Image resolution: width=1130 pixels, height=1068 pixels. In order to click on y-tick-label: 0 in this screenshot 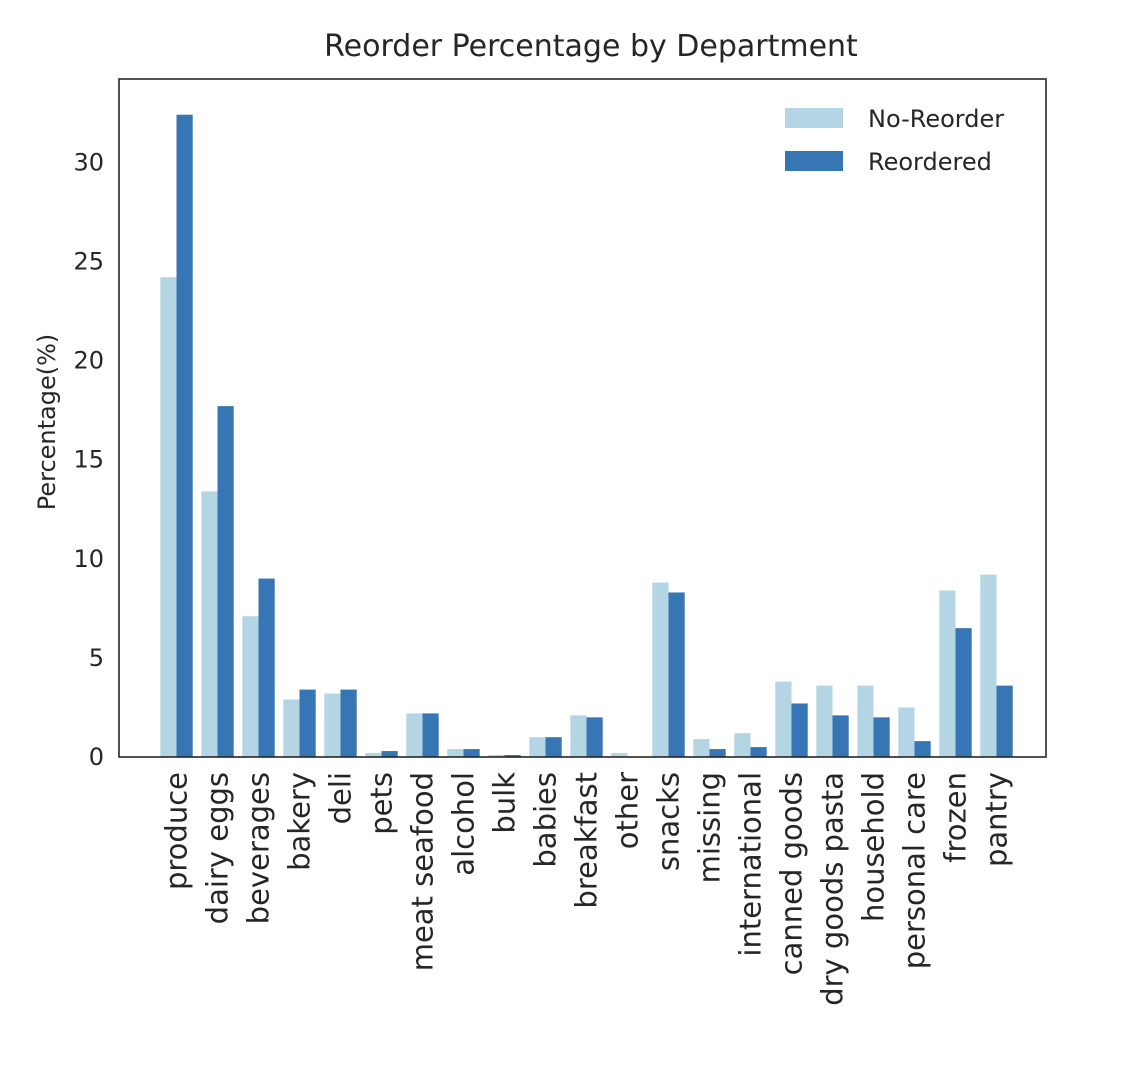, I will do `click(96, 757)`.